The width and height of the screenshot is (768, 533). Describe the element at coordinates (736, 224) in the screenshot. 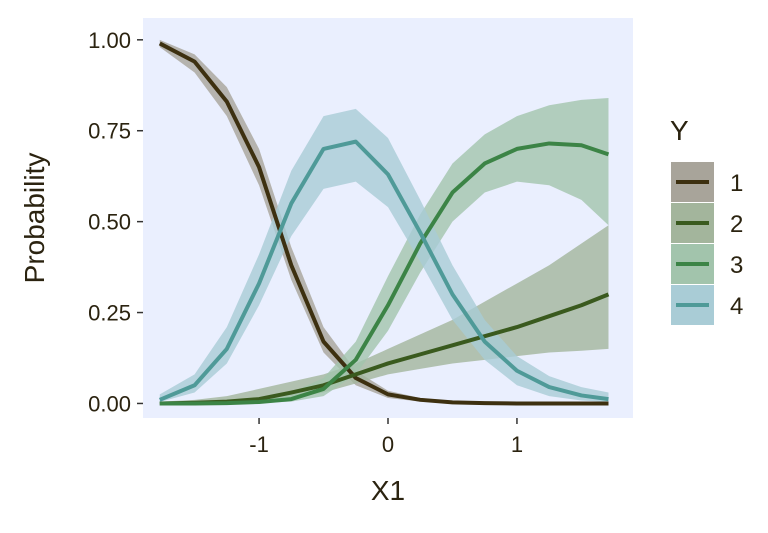

I see `legend-label: 2` at that location.